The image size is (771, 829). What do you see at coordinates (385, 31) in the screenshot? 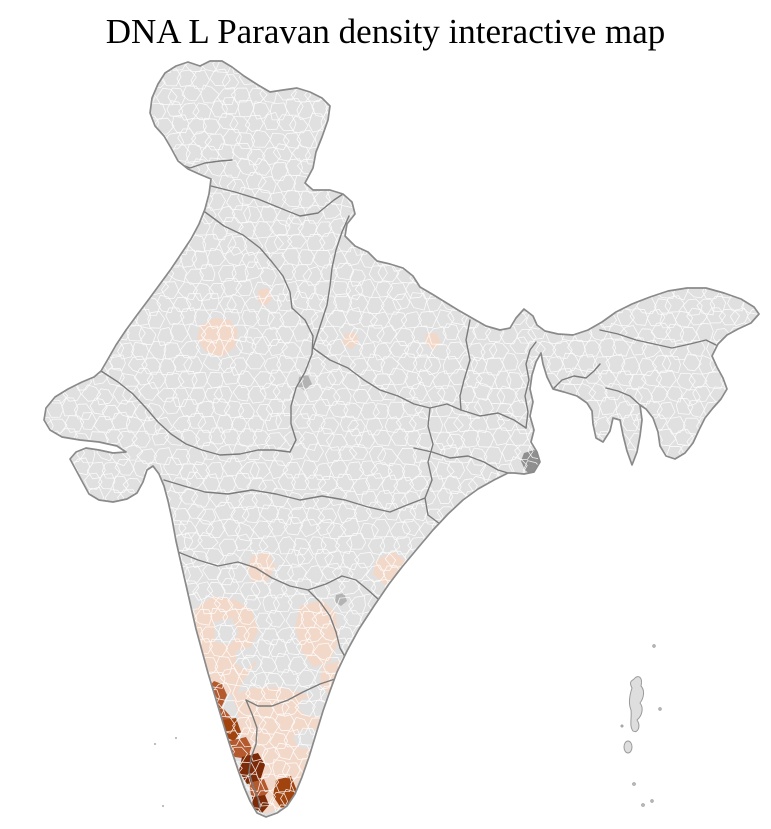
I see `map-title: DNA L Paravan density interactive map` at bounding box center [385, 31].